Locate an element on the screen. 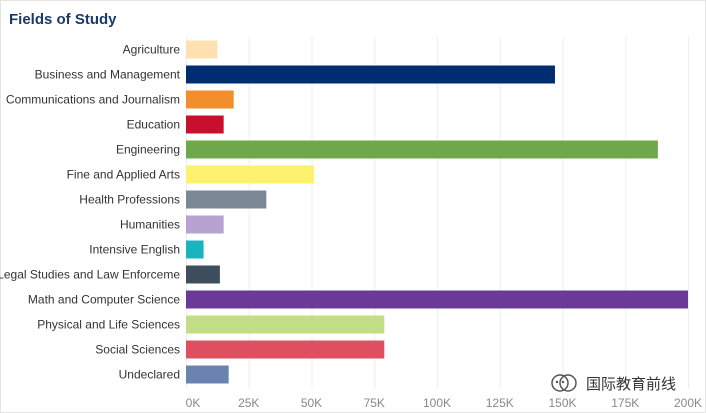  category-label: Fine and Applied Arts is located at coordinates (123, 175).